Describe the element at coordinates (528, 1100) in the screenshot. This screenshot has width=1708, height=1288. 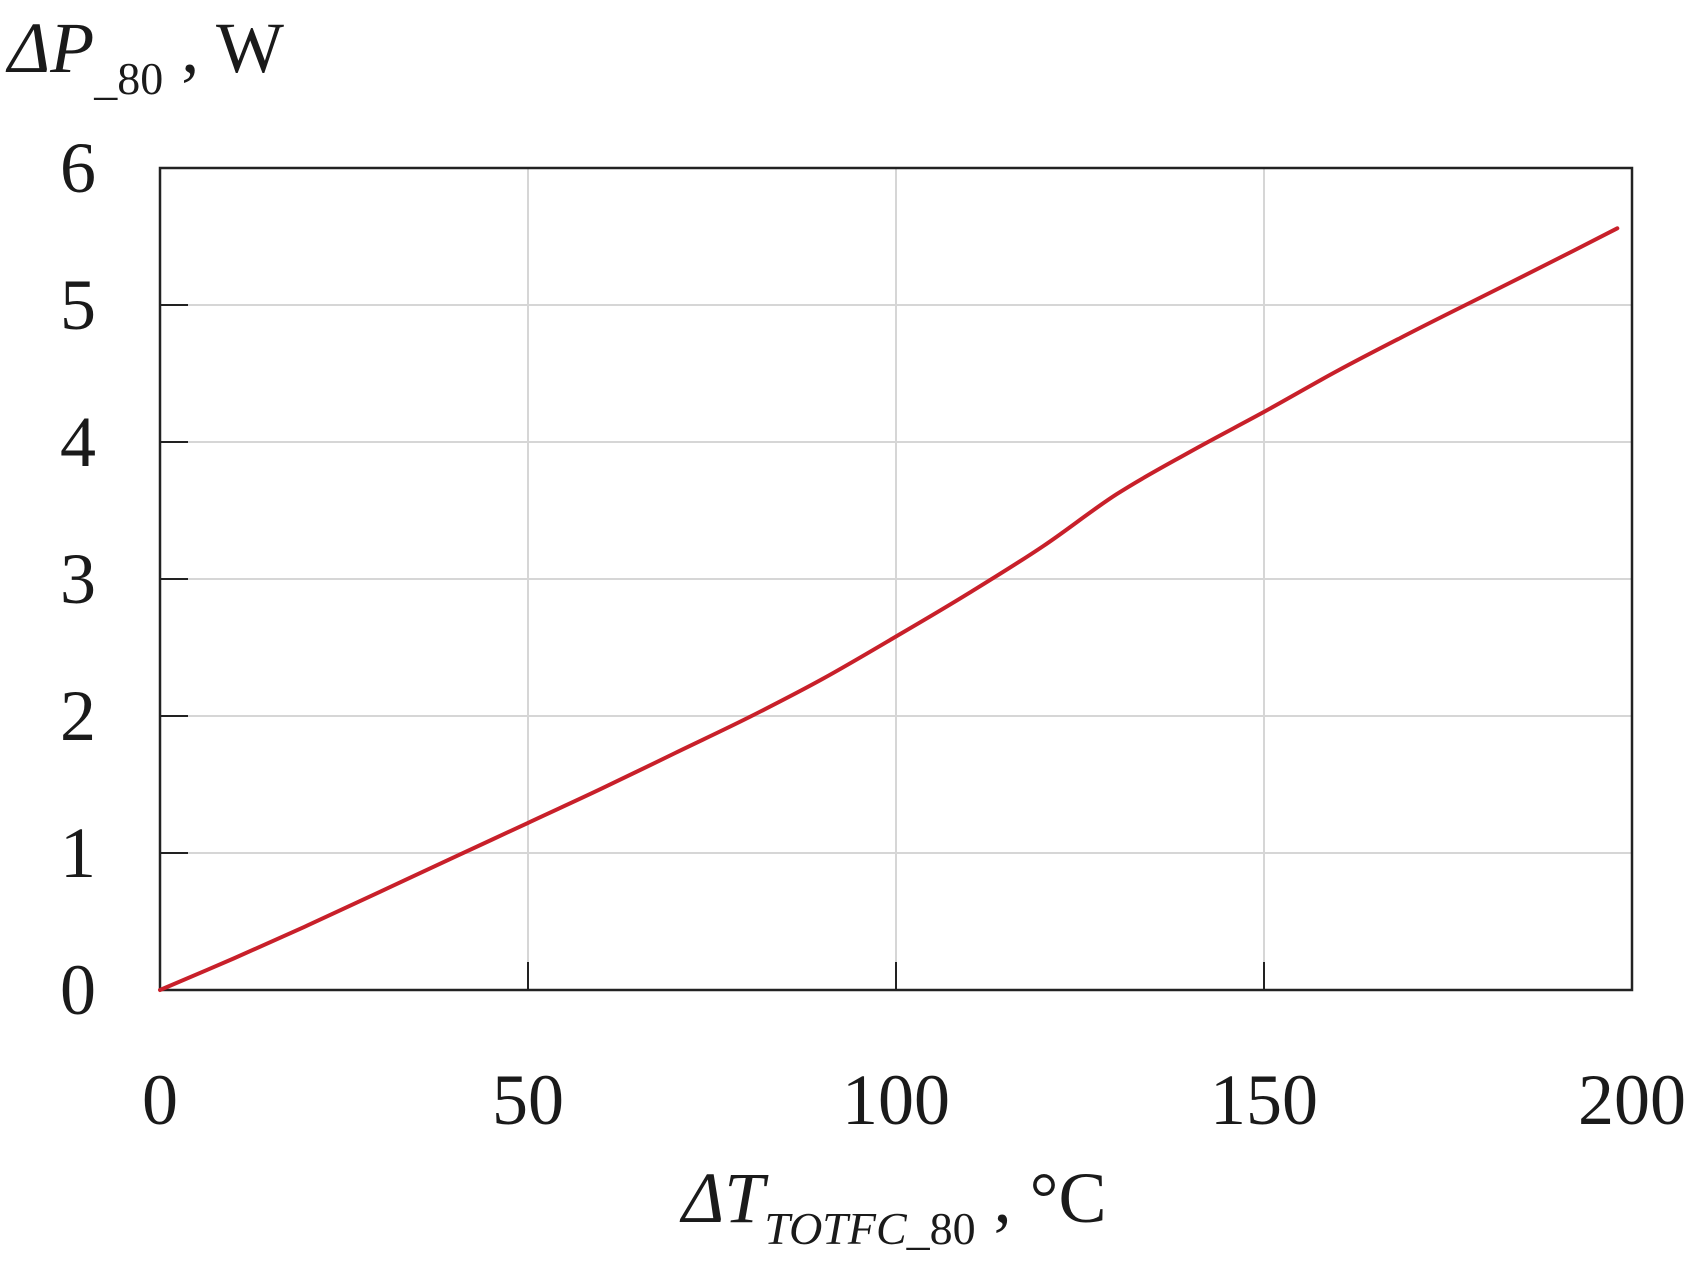
I see `x-tick-label: 50` at that location.